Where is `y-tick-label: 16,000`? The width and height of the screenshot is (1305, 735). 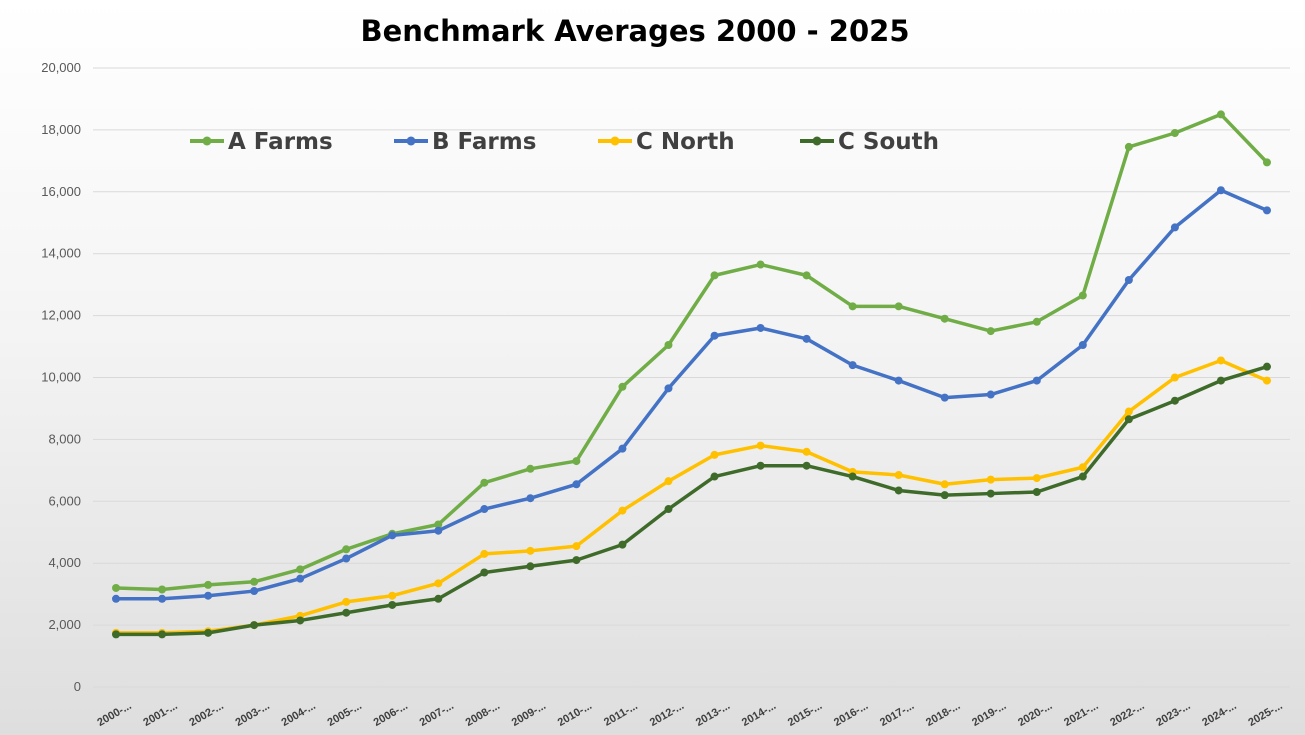
y-tick-label: 16,000 is located at coordinates (61, 191).